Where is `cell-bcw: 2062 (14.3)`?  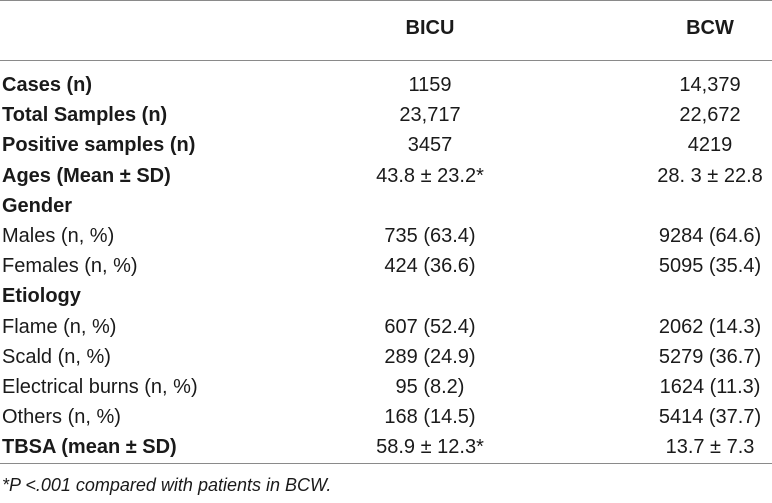 cell-bcw: 2062 (14.3) is located at coordinates (710, 326).